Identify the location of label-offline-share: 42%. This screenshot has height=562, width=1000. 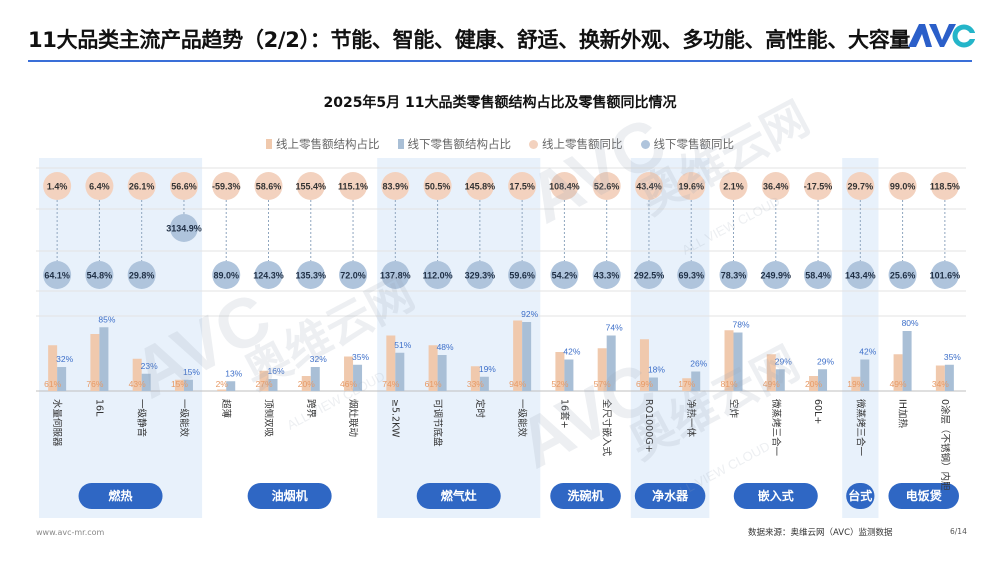
(571, 352).